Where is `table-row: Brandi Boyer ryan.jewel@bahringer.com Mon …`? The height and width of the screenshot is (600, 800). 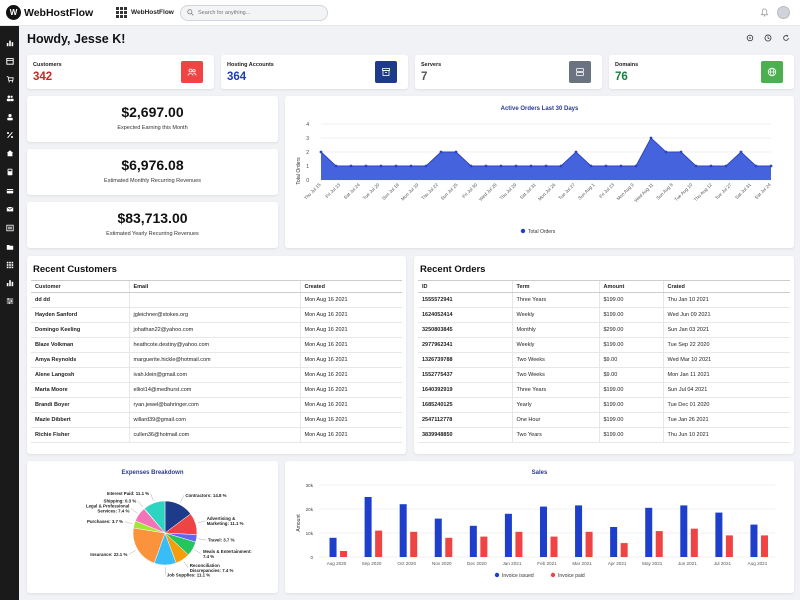
table-row: Brandi Boyer ryan.jewel@bahringer.com Mon … is located at coordinates (216, 405).